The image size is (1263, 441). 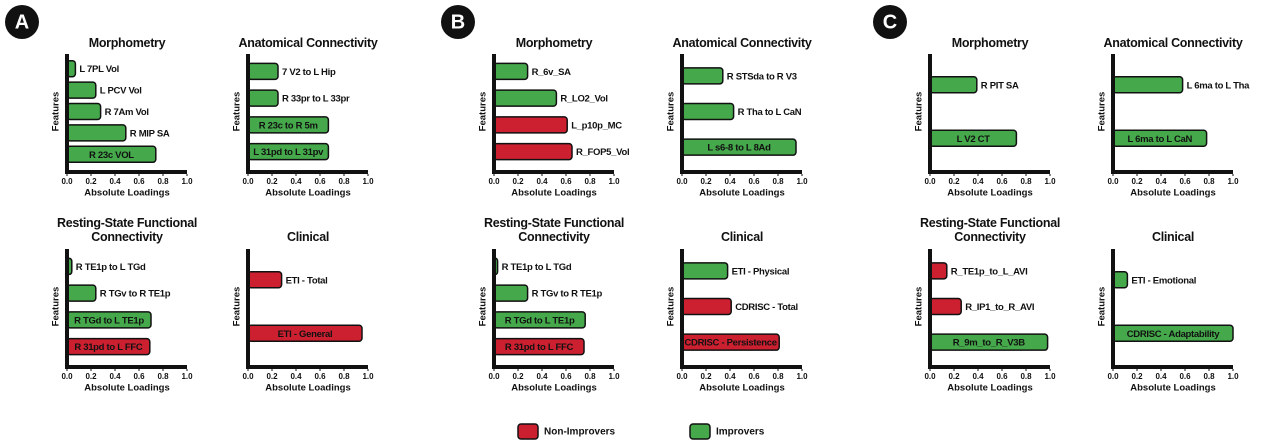 I want to click on bar-label: R TGd to L TE1p, so click(x=109, y=320).